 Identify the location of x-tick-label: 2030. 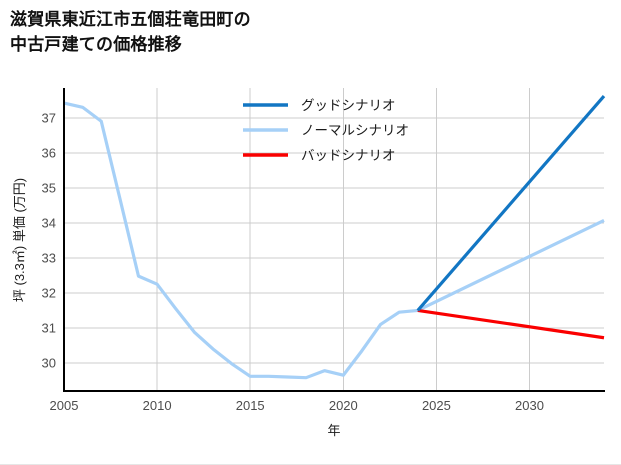
(529, 405).